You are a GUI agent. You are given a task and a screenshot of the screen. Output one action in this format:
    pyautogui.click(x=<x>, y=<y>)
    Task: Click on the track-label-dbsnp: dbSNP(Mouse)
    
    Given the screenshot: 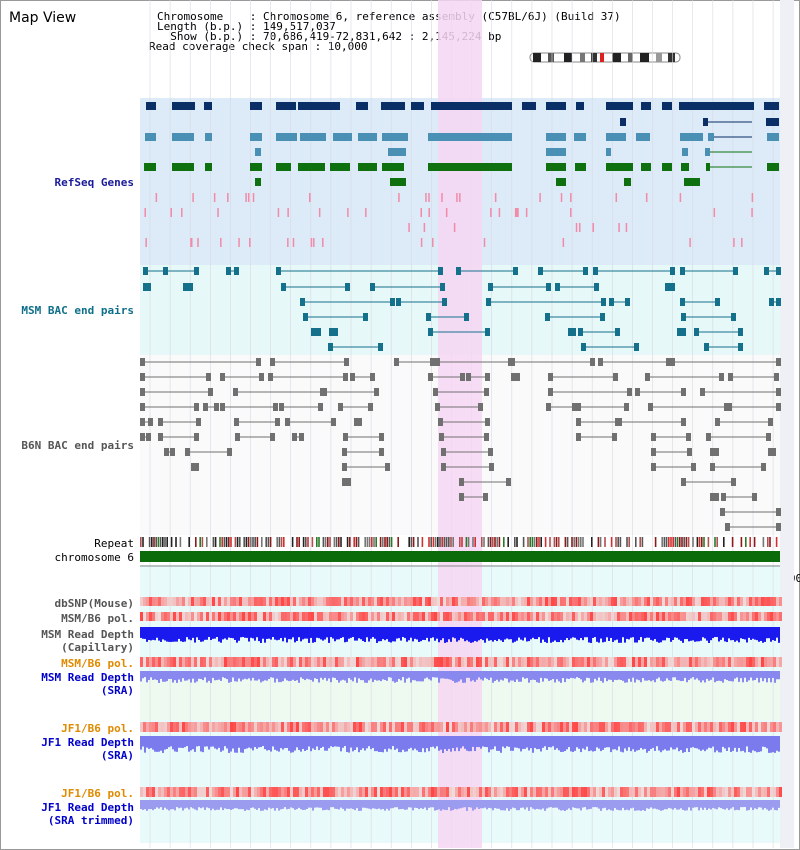 What is the action you would take?
    pyautogui.click(x=94, y=603)
    